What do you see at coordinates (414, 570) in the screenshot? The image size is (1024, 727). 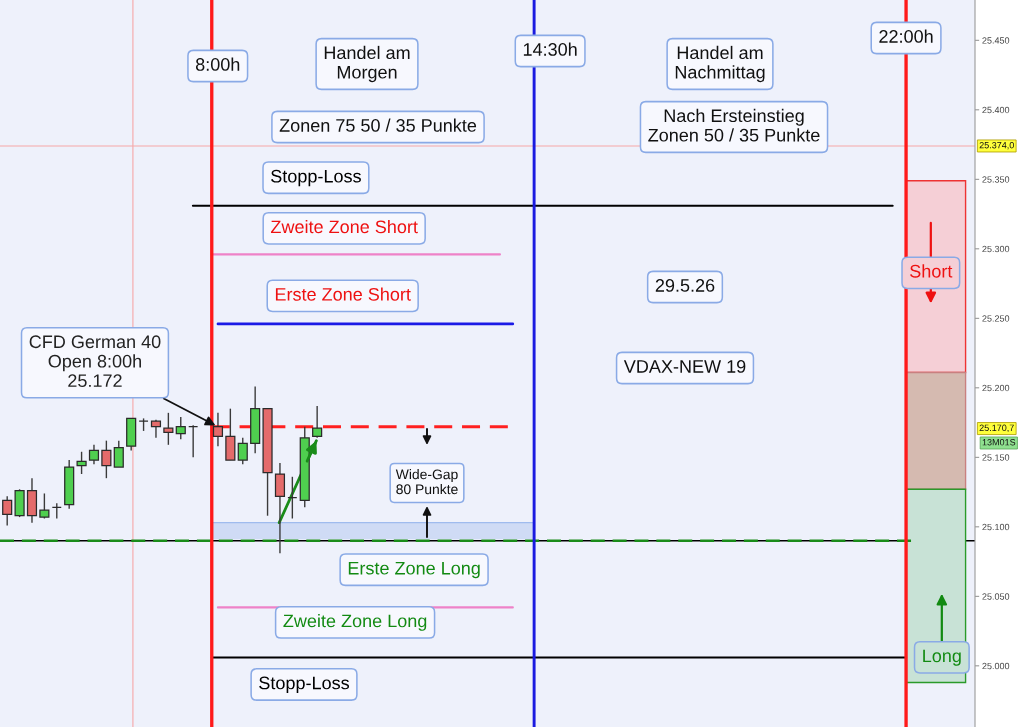 I see `annotation: Erste Zone Long` at bounding box center [414, 570].